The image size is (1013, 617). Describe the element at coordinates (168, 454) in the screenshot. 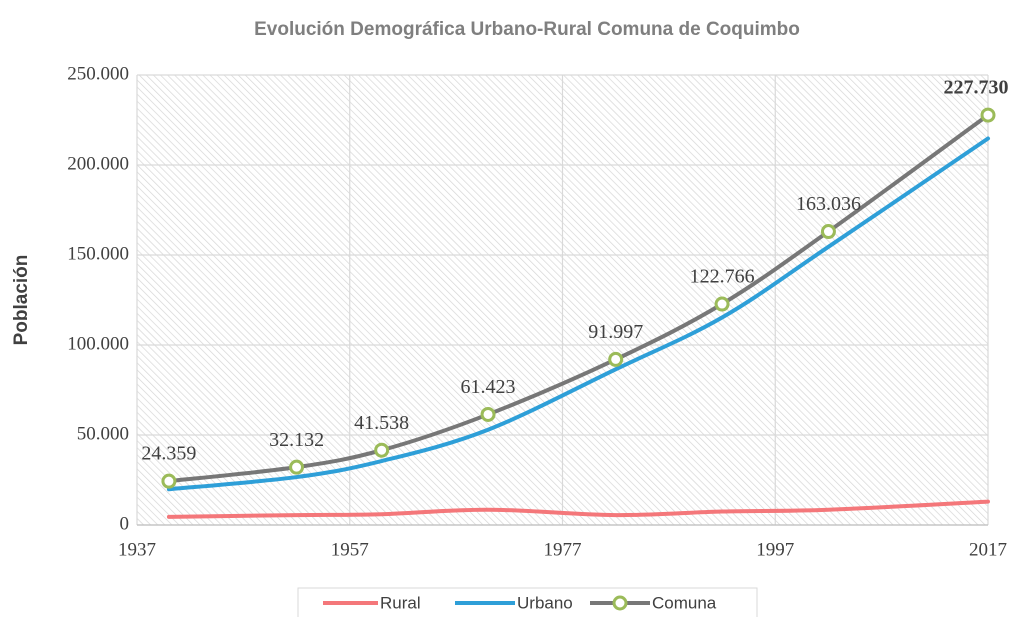

I see `data-label: 24.359` at that location.